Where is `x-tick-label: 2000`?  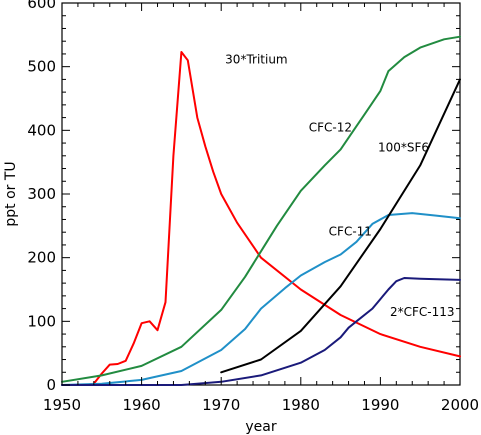 x-tick-label: 2000 is located at coordinates (460, 405).